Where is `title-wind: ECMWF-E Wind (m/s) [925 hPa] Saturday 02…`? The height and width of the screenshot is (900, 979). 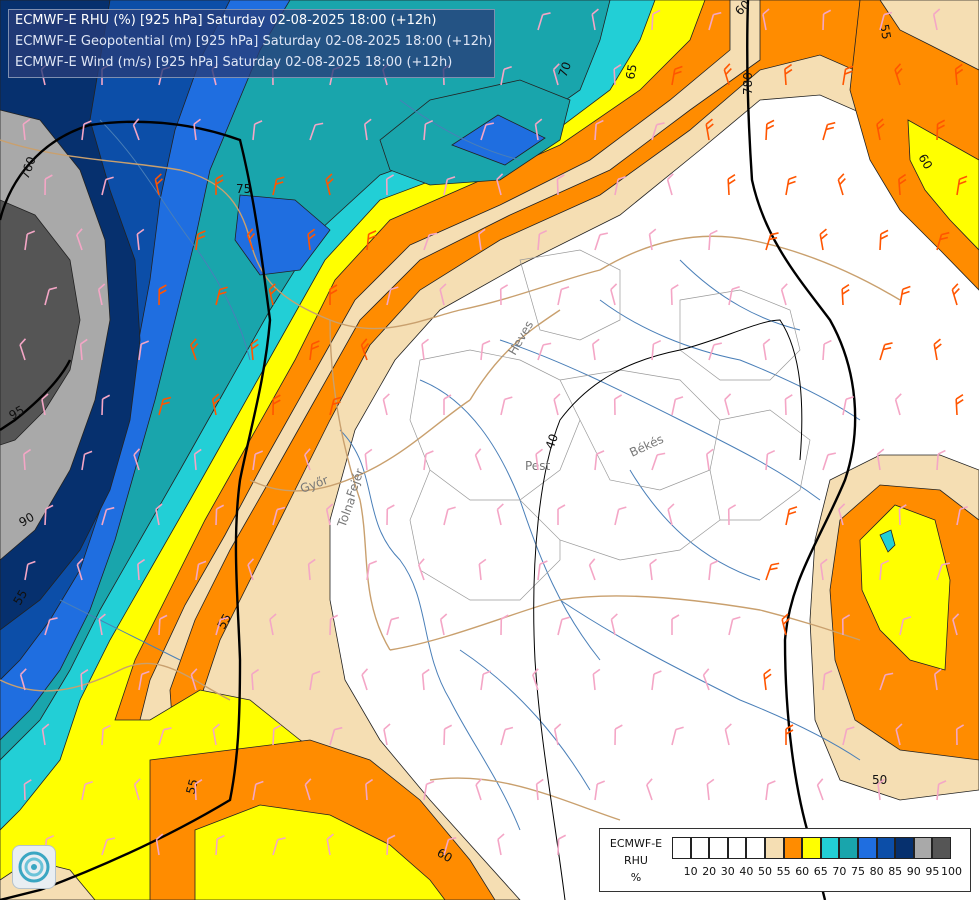
title-wind: ECMWF-E Wind (m/s) [925 hPa] Saturday 02… is located at coordinates (234, 62).